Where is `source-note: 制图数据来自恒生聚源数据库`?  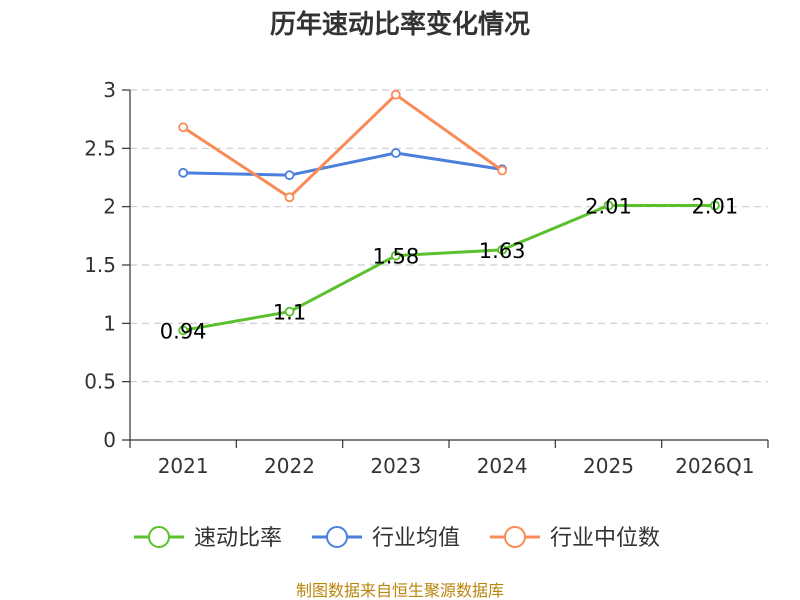
source-note: 制图数据来自恒生聚源数据库 is located at coordinates (400, 590).